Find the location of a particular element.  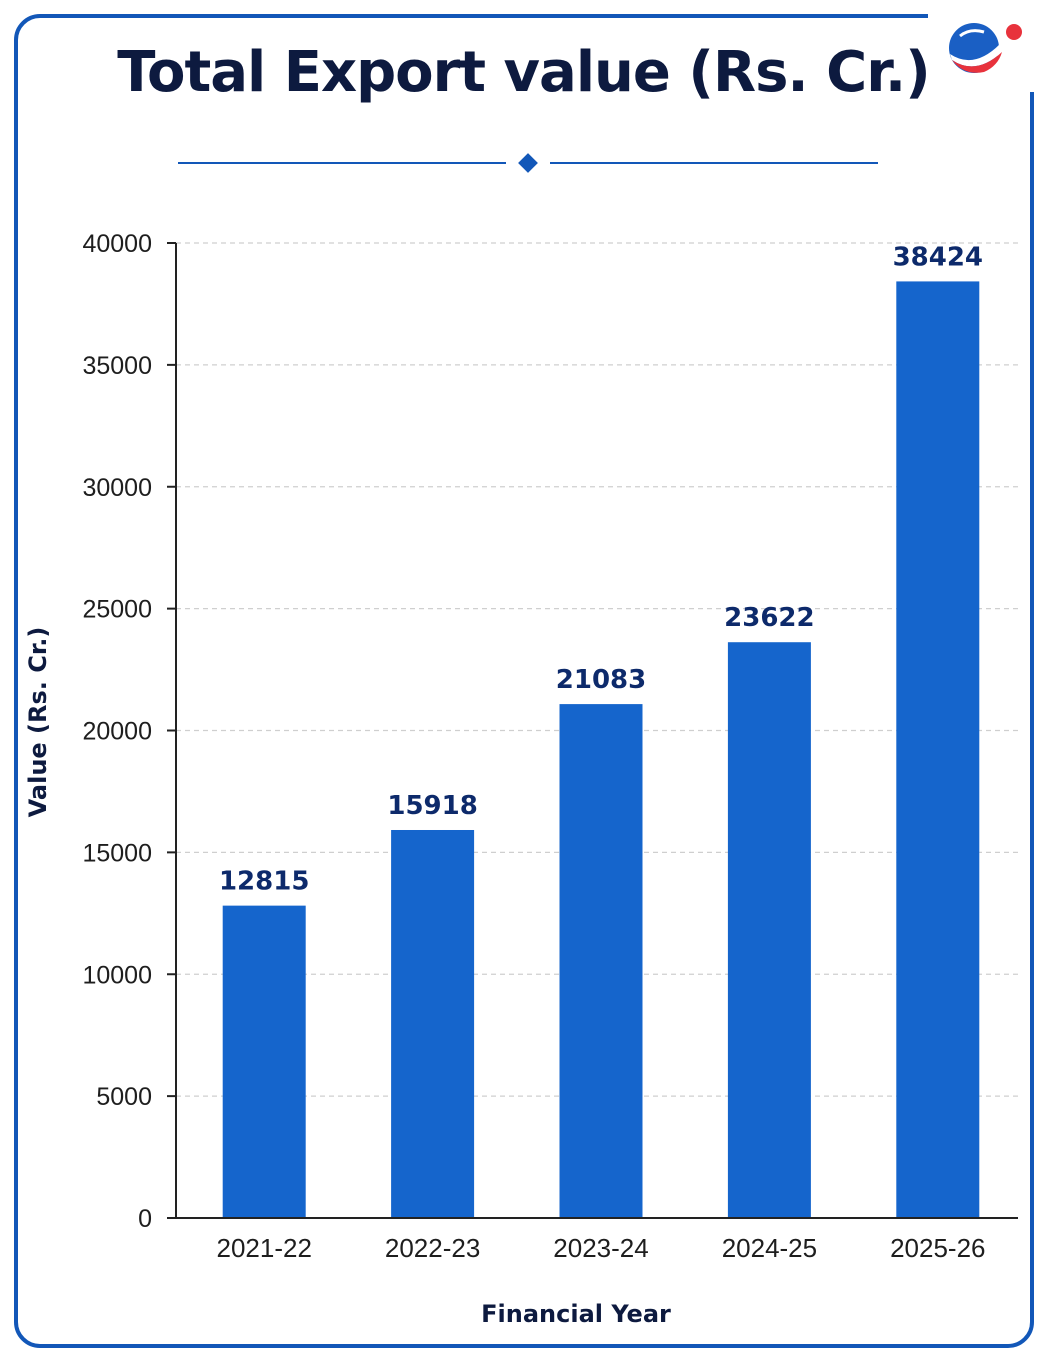

data-label: 12815 is located at coordinates (264, 882).